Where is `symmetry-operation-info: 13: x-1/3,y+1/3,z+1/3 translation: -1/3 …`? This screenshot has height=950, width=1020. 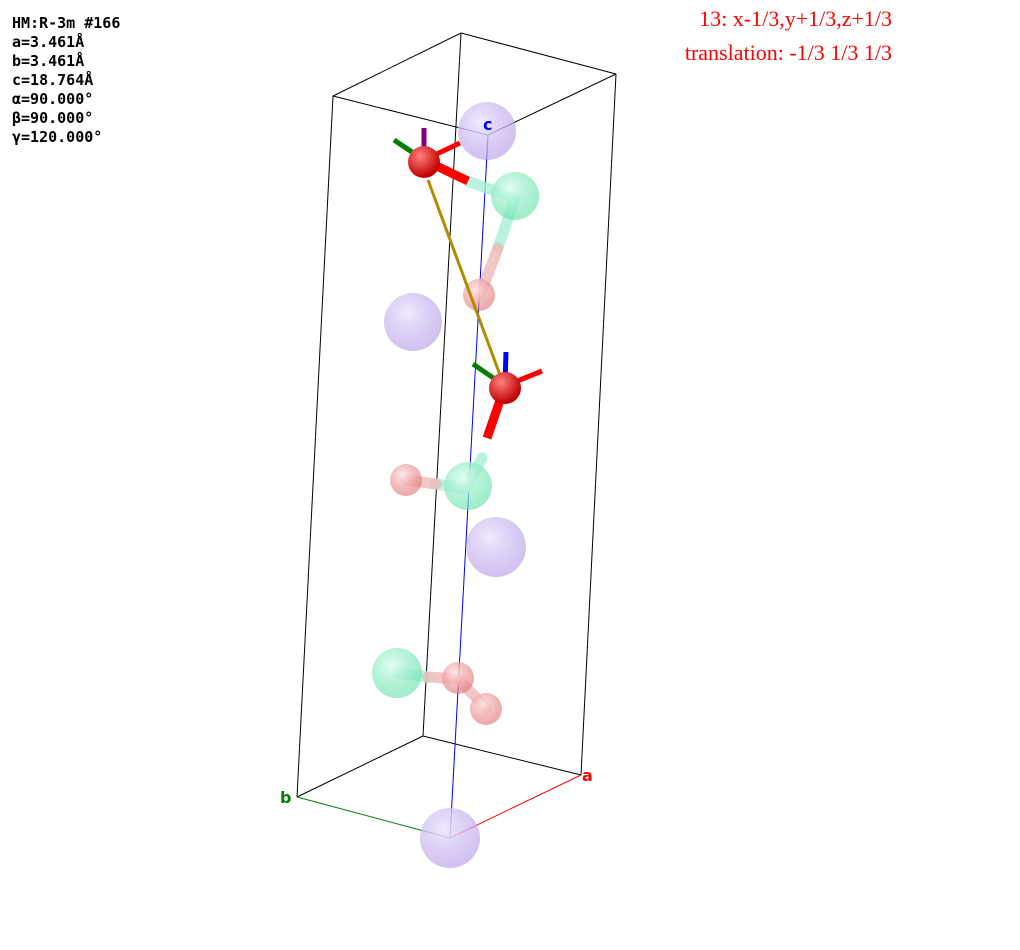
symmetry-operation-info: 13: x-1/3,y+1/3,z+1/3 translation: -1/3 … is located at coordinates (788, 36).